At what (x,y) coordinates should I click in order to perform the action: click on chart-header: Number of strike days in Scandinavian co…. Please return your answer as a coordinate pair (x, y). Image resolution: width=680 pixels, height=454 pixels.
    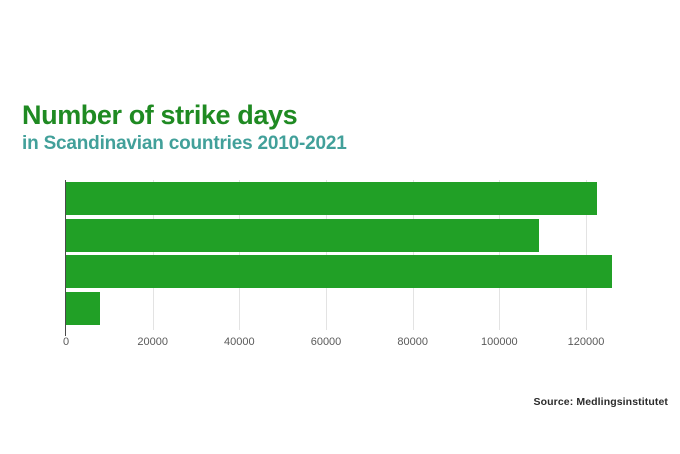
    Looking at the image, I should click on (282, 128).